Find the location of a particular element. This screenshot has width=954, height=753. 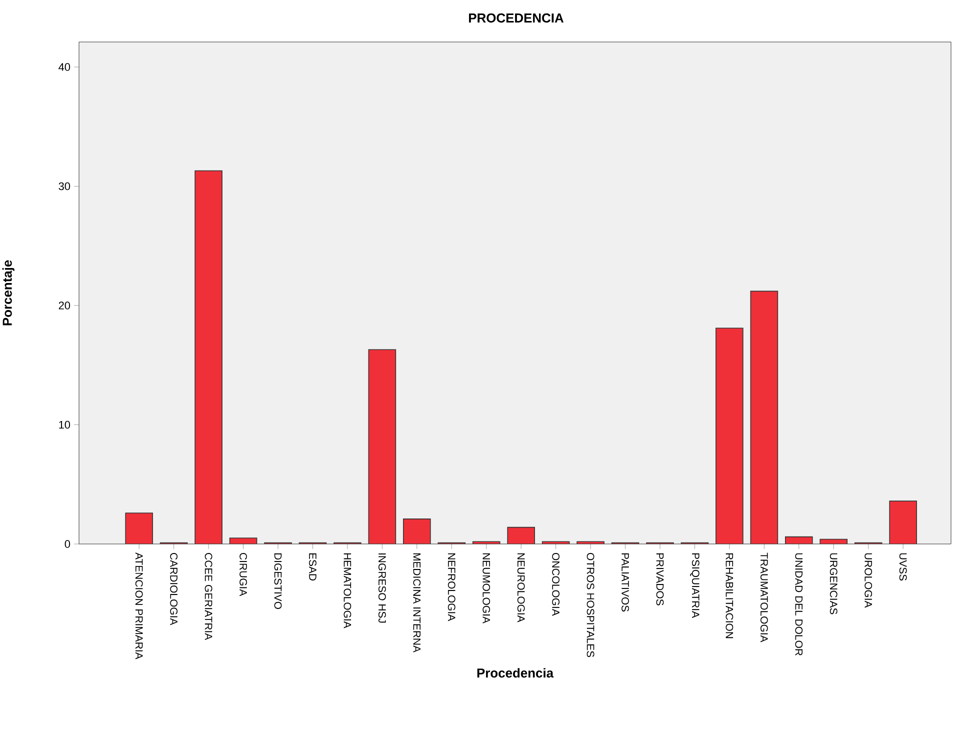

x-tick-label: TRAUMATOLOGIA is located at coordinates (764, 597).